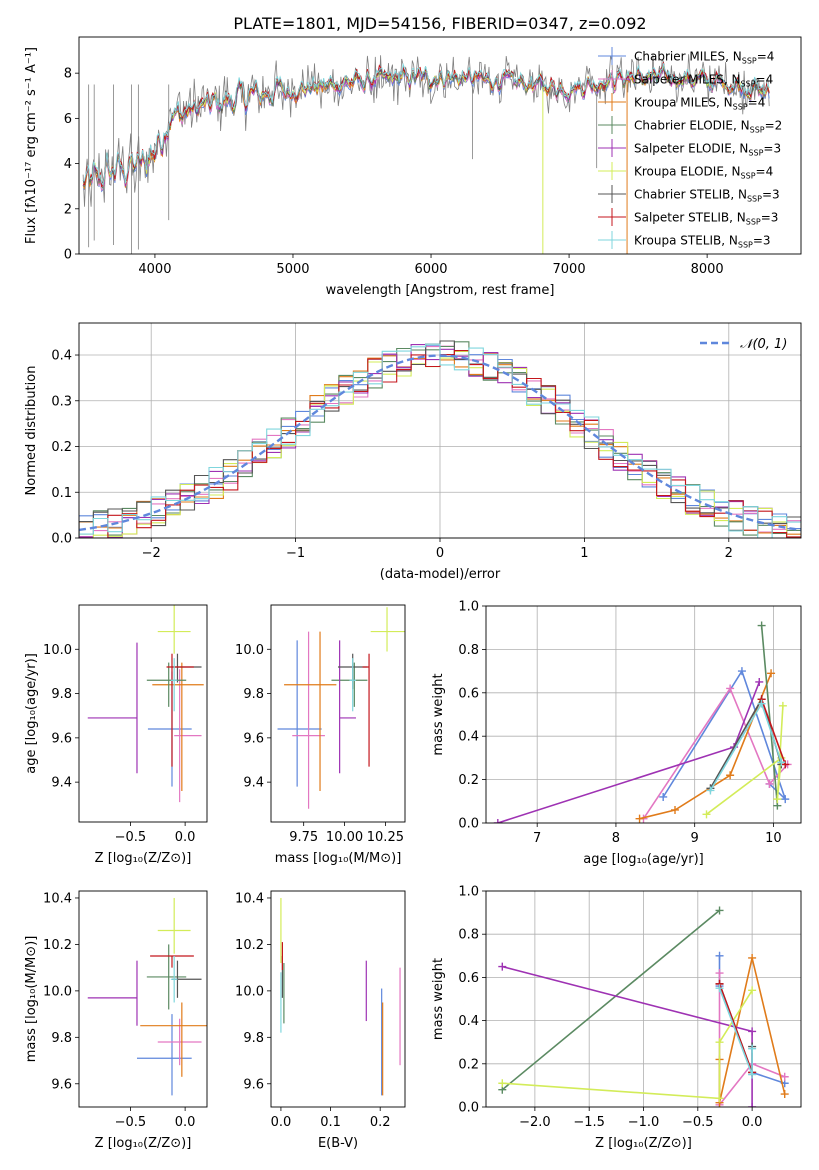  I want to click on legend-label-eq: =4, so click(757, 103).